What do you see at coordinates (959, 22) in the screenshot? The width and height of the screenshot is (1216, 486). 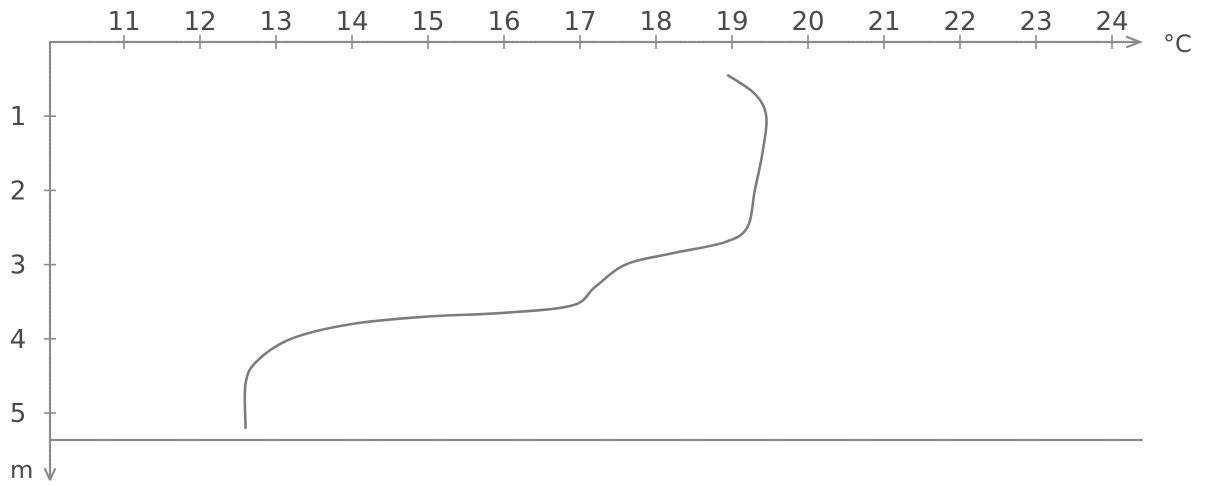 I see `x-tick-label: 22` at bounding box center [959, 22].